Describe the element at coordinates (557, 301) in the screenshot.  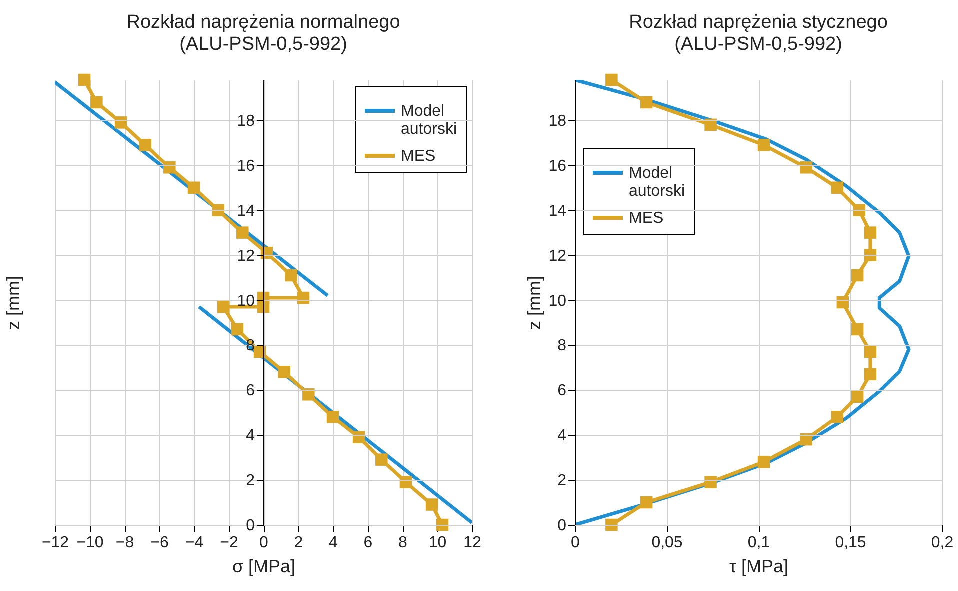
I see `y-tick-label: 10` at that location.